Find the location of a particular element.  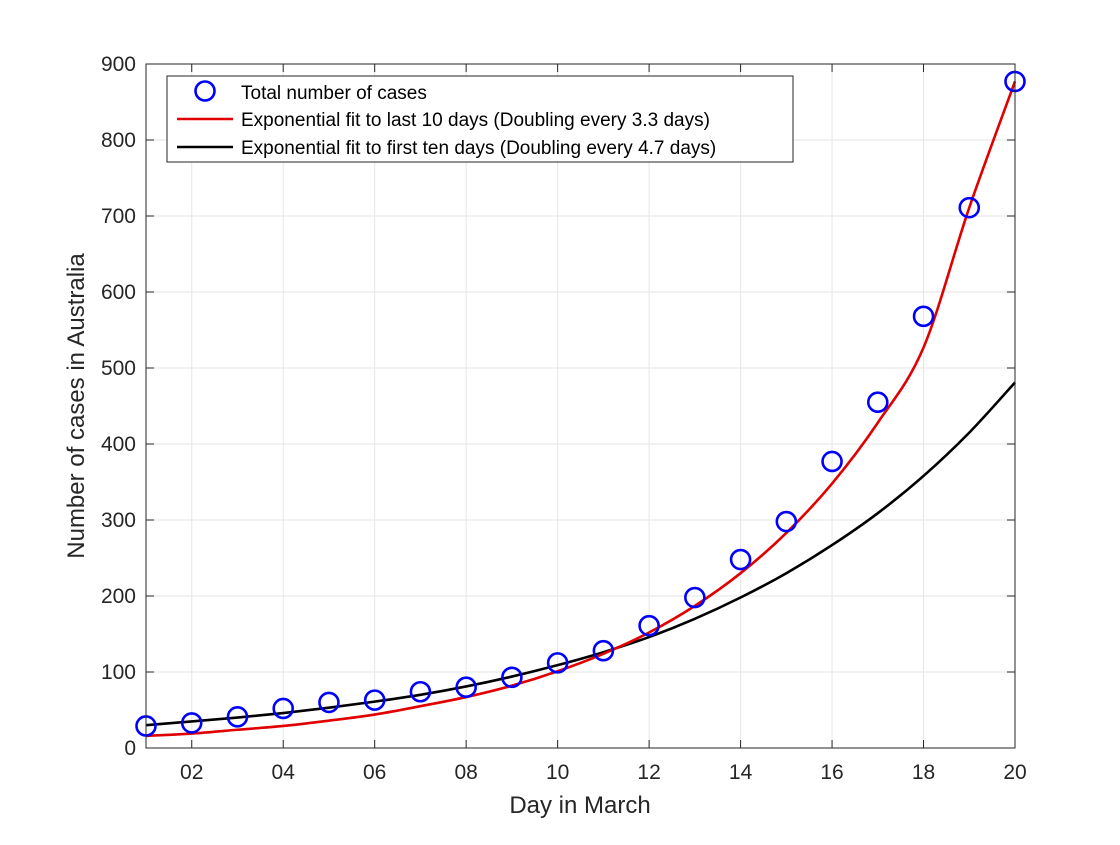

y-tick-label: 200 is located at coordinates (118, 596).